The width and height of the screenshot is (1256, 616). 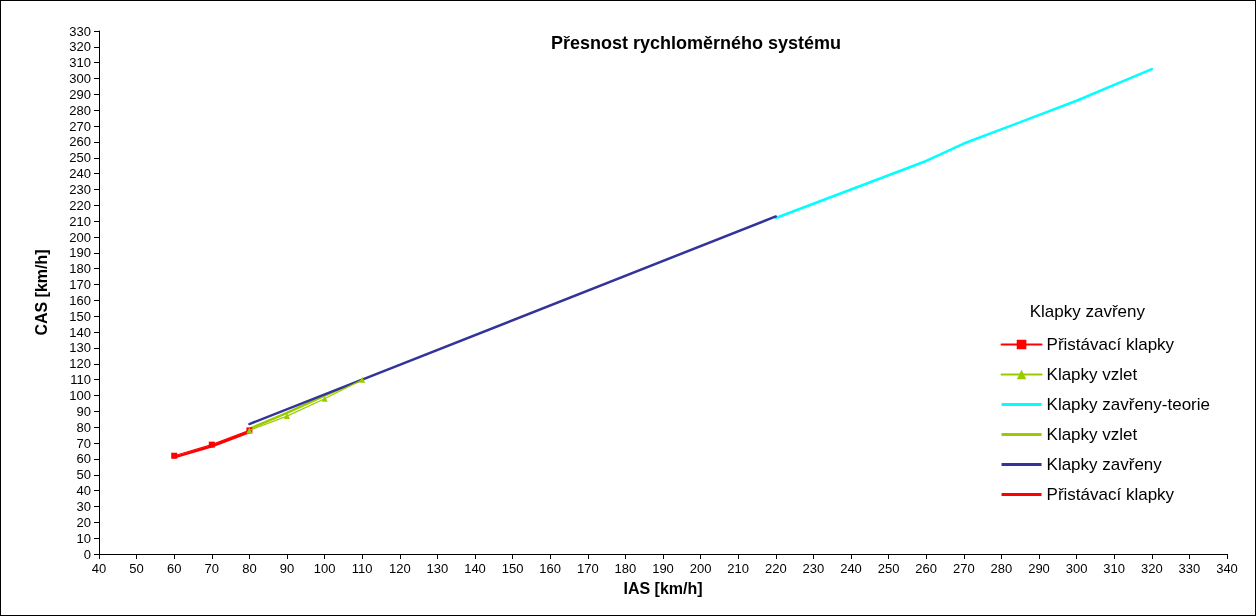 What do you see at coordinates (1128, 404) in the screenshot?
I see `legend-label: Klapky zavřeny-teorie` at bounding box center [1128, 404].